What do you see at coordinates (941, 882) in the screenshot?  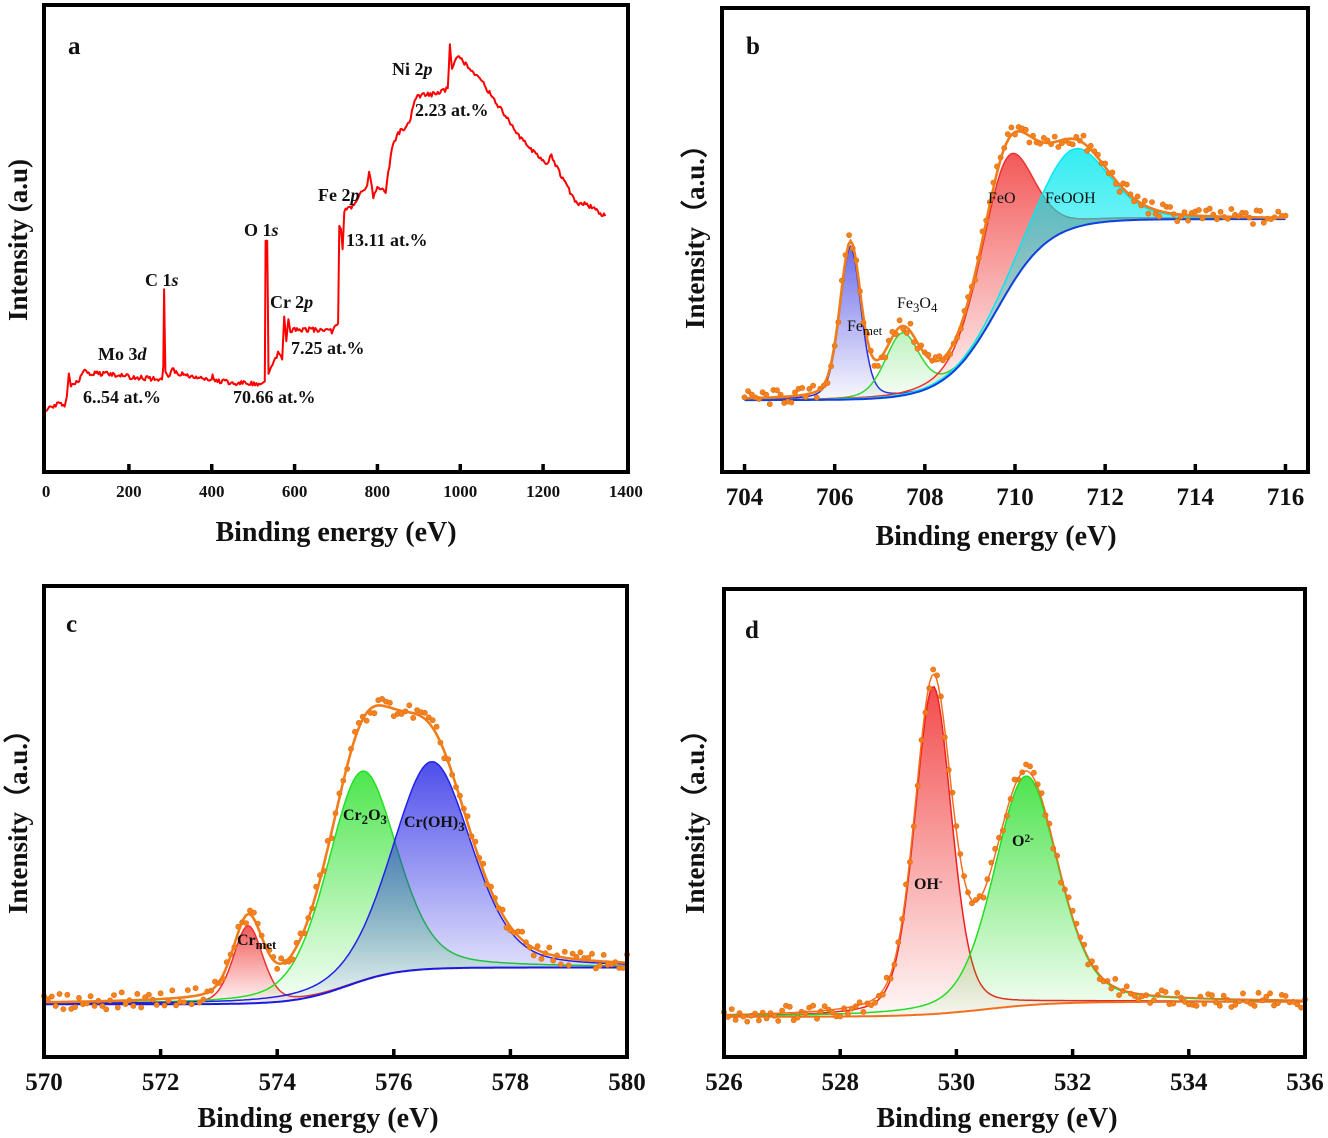 I see `annotation-segment: -` at bounding box center [941, 882].